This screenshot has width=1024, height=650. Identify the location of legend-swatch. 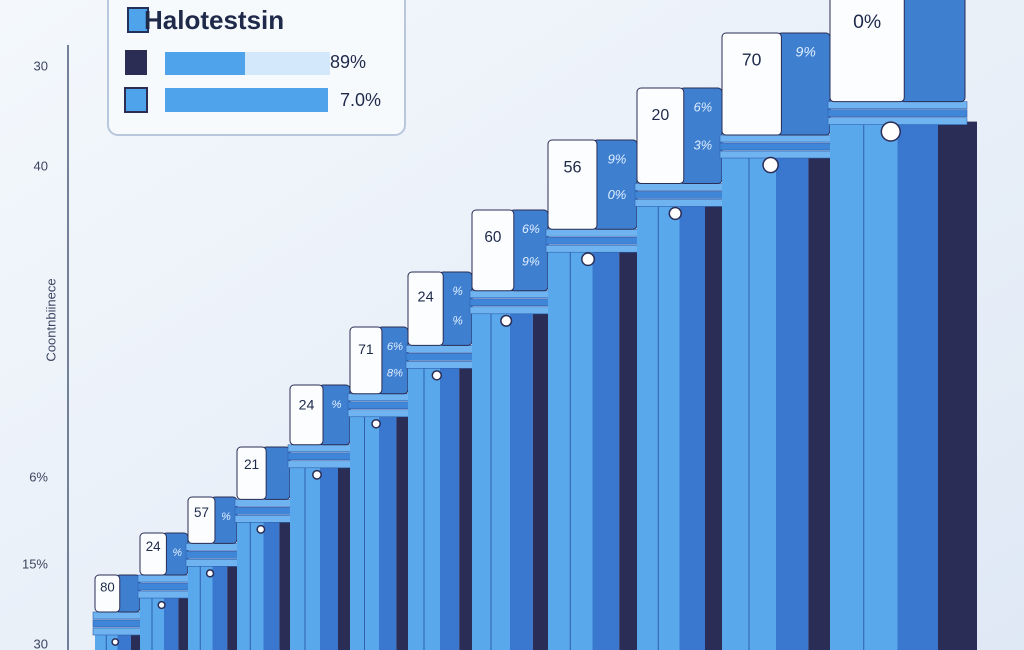
(136, 100).